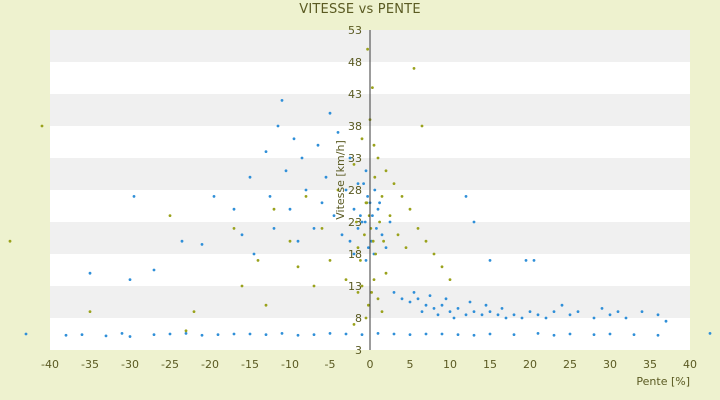  What do you see at coordinates (530, 364) in the screenshot?
I see `x-tick-label: 20` at bounding box center [530, 364].